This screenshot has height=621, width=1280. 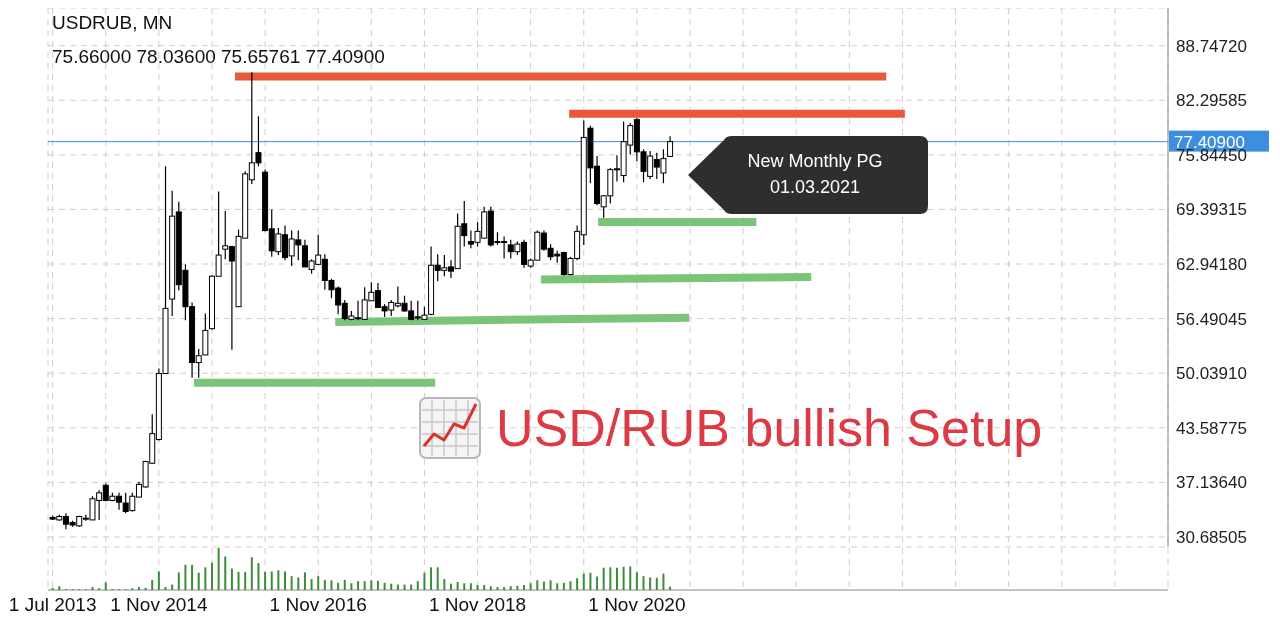 I want to click on x-tick-label: 1 Jul 2013, so click(x=52, y=605).